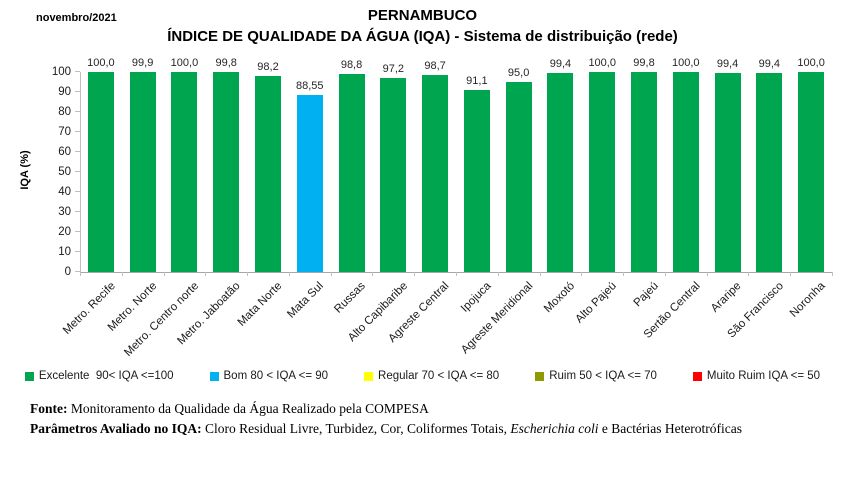 Image resolution: width=845 pixels, height=489 pixels. I want to click on bar-slot: 98,8, so click(352, 165).